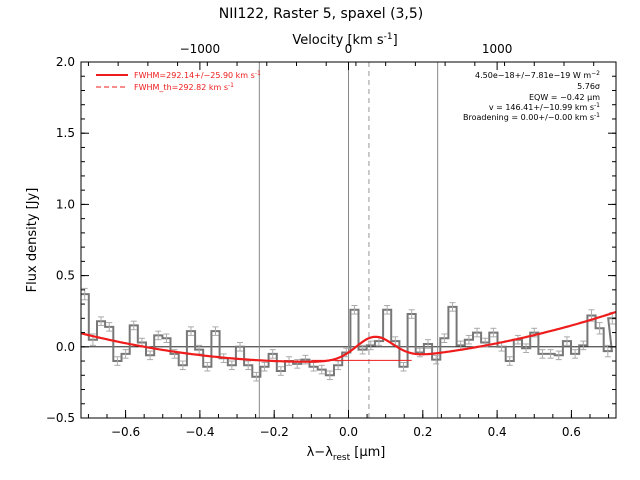  Describe the element at coordinates (537, 75) in the screenshot. I see `annotation-flux: 4.50e−18+/−7.81e−19 W m−2` at that location.